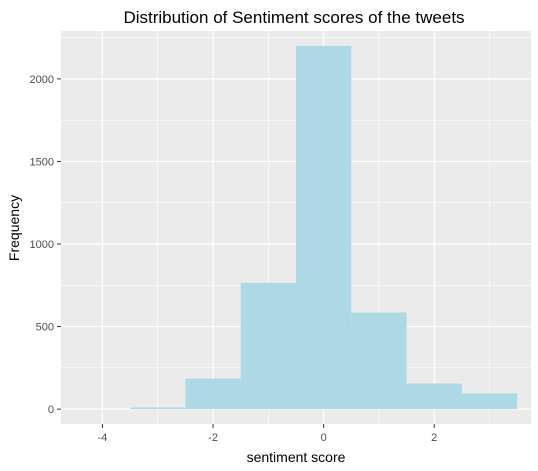 The height and width of the screenshot is (471, 538). Describe the element at coordinates (45, 328) in the screenshot. I see `y-tick-label: 500` at that location.